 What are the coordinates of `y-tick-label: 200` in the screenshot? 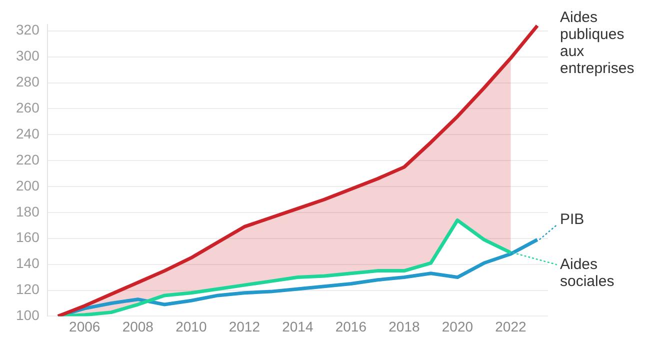 It's located at (28, 185).